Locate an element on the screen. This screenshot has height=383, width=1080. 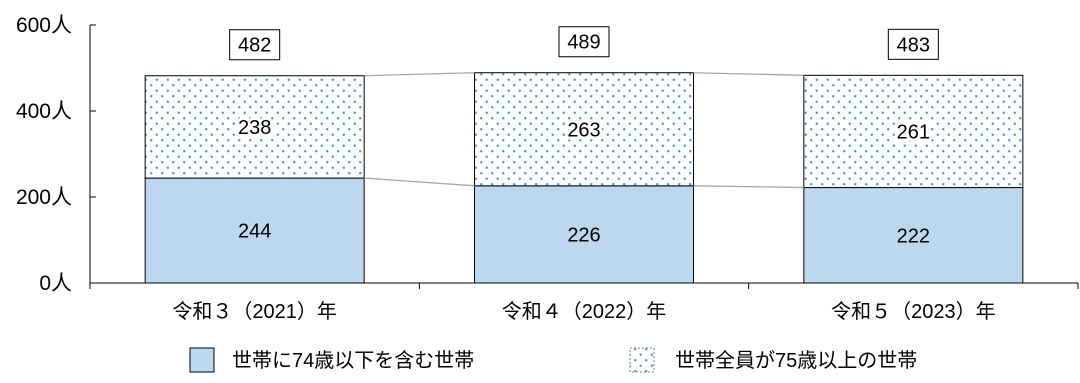
data-label-1-0: 238 is located at coordinates (254, 128).